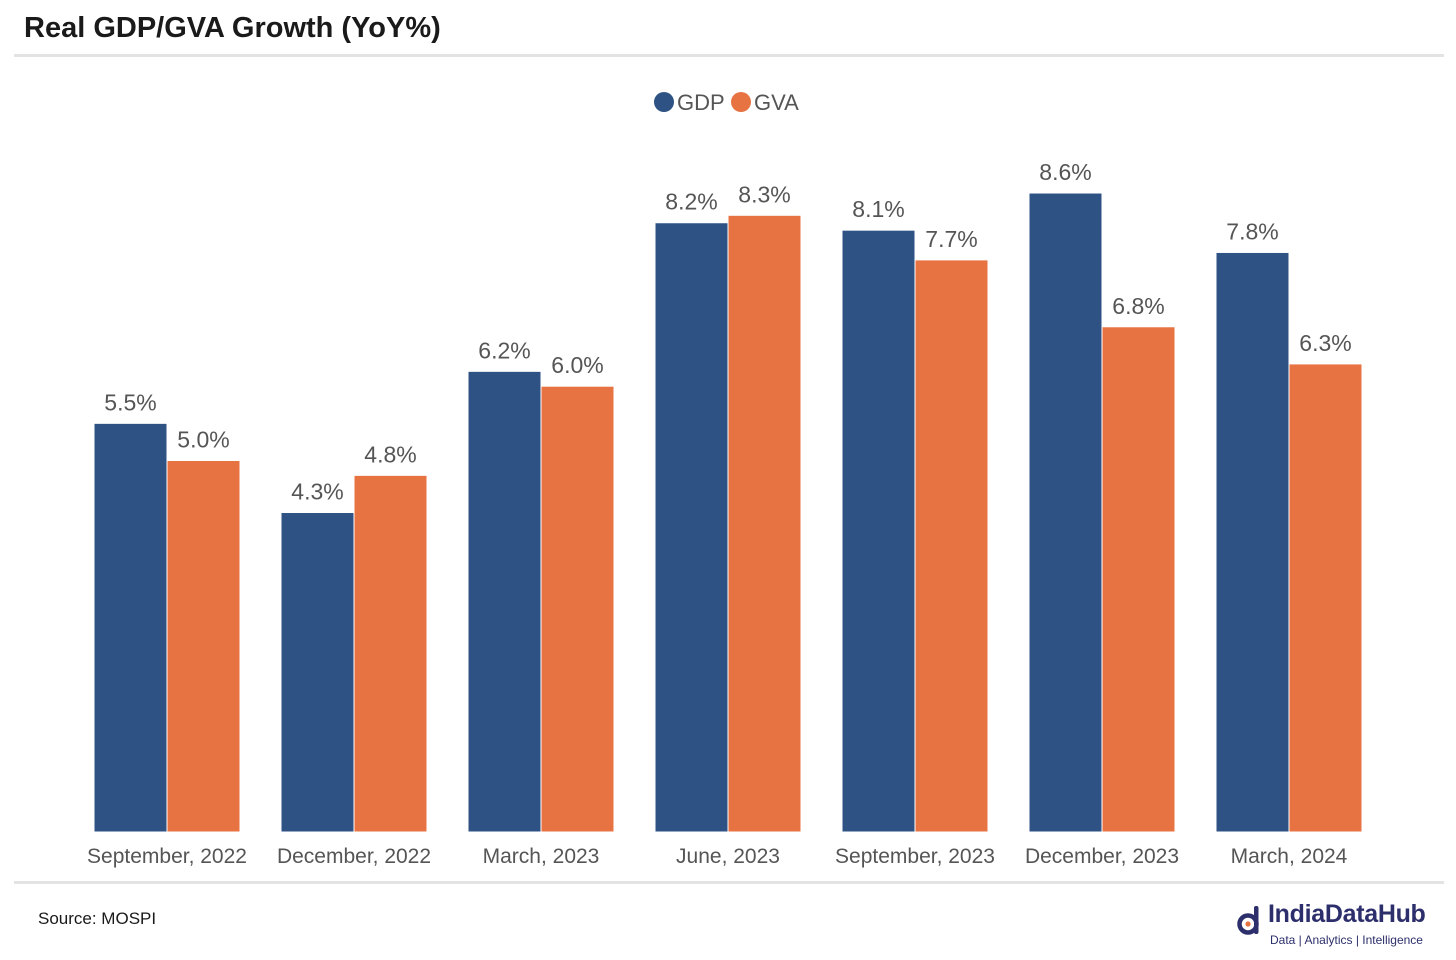  I want to click on bar-gva-september-2023, so click(951, 546).